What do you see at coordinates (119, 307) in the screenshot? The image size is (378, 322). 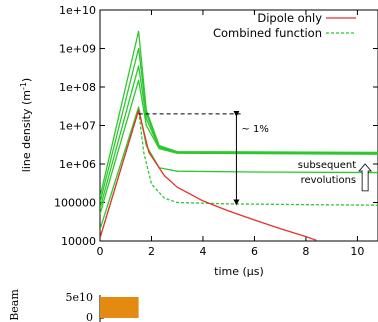 I see `beam-pulse-bar` at bounding box center [119, 307].